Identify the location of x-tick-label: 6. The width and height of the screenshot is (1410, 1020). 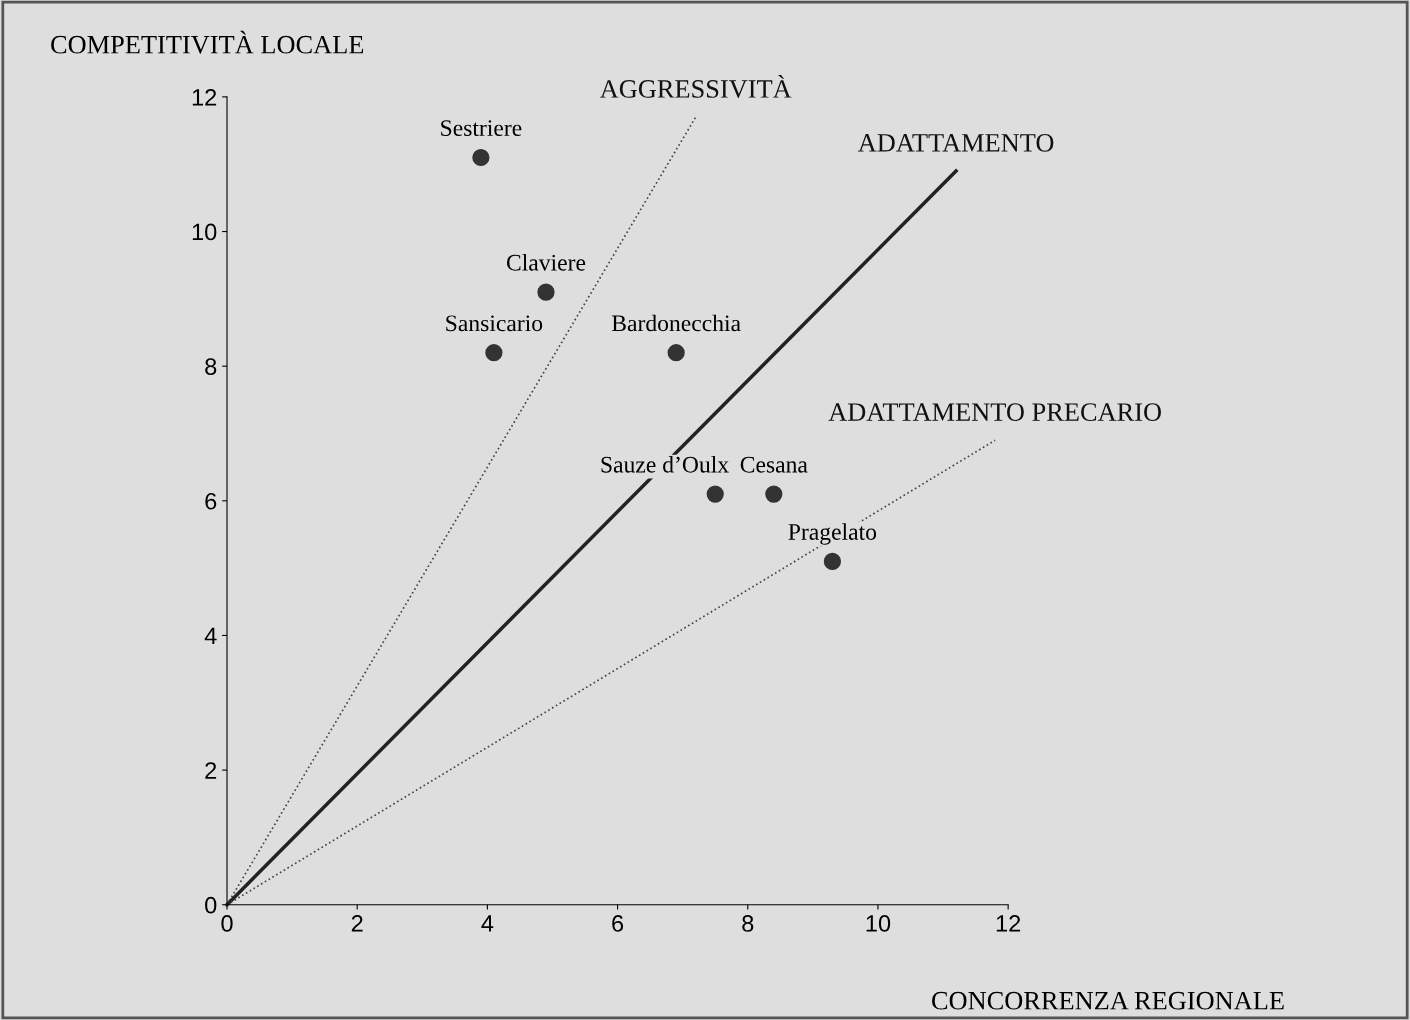
(618, 923).